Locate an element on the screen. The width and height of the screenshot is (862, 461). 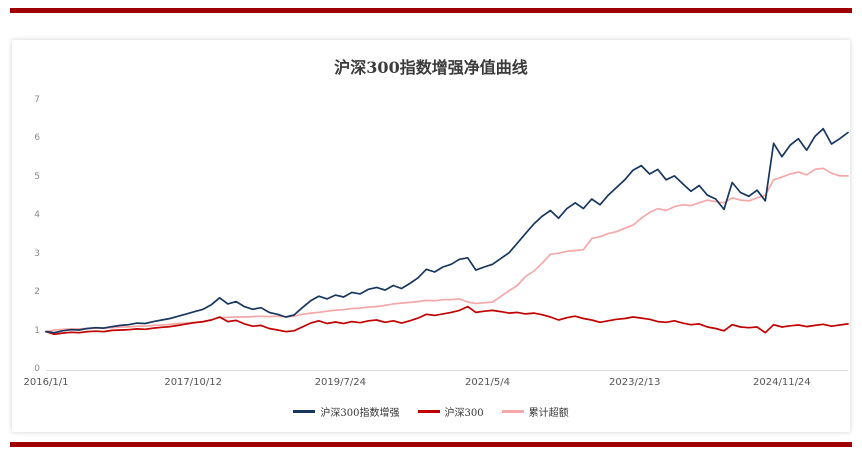
y-axis-label: 6 is located at coordinates (37, 138).